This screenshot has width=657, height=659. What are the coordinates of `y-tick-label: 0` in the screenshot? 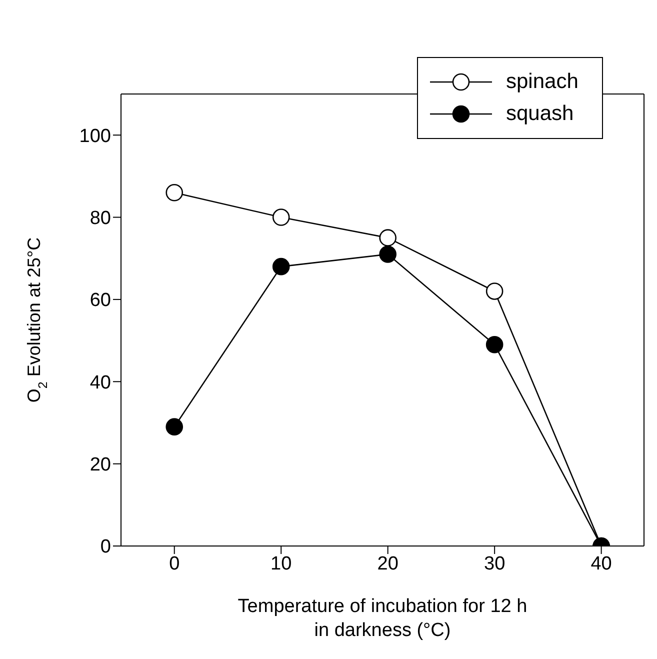 It's located at (105, 547).